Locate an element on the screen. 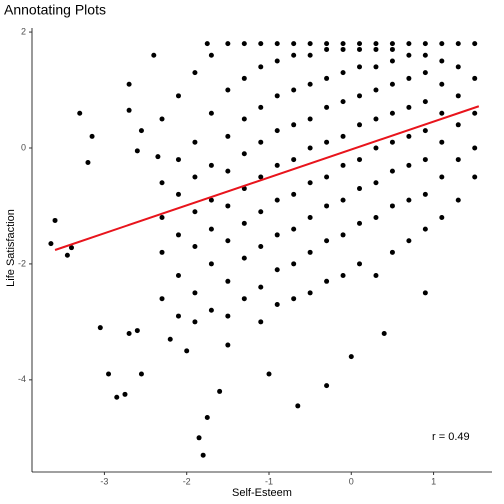 The image size is (504, 504). x-tick-label: 1 is located at coordinates (433, 481).